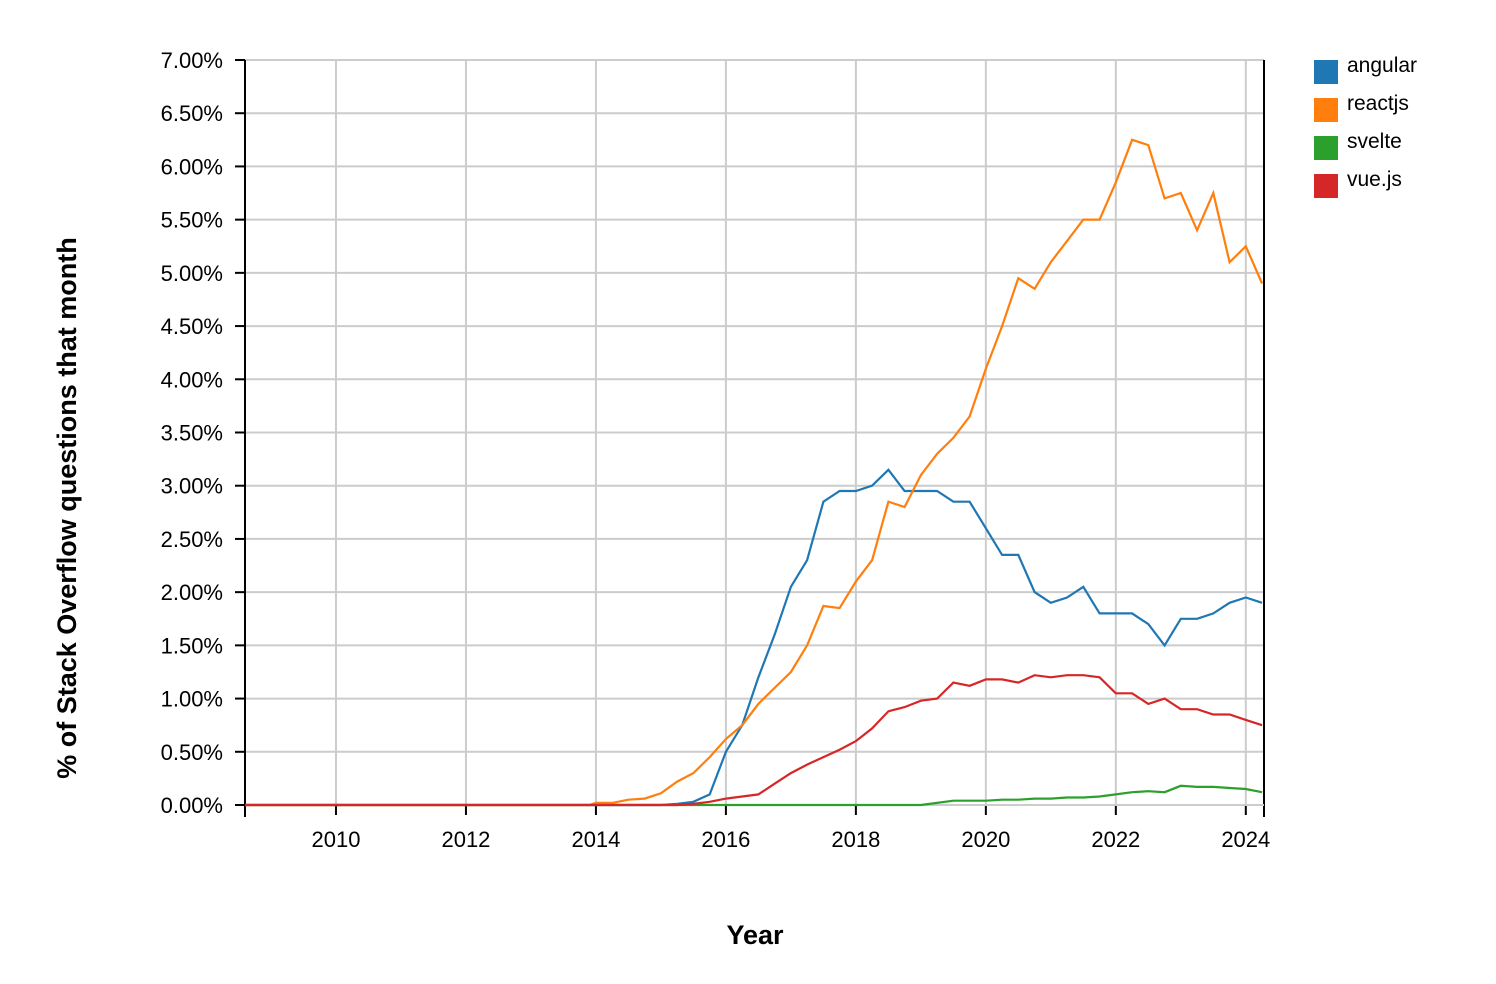 The image size is (1496, 984). I want to click on legend-label: svelte, so click(1374, 141).